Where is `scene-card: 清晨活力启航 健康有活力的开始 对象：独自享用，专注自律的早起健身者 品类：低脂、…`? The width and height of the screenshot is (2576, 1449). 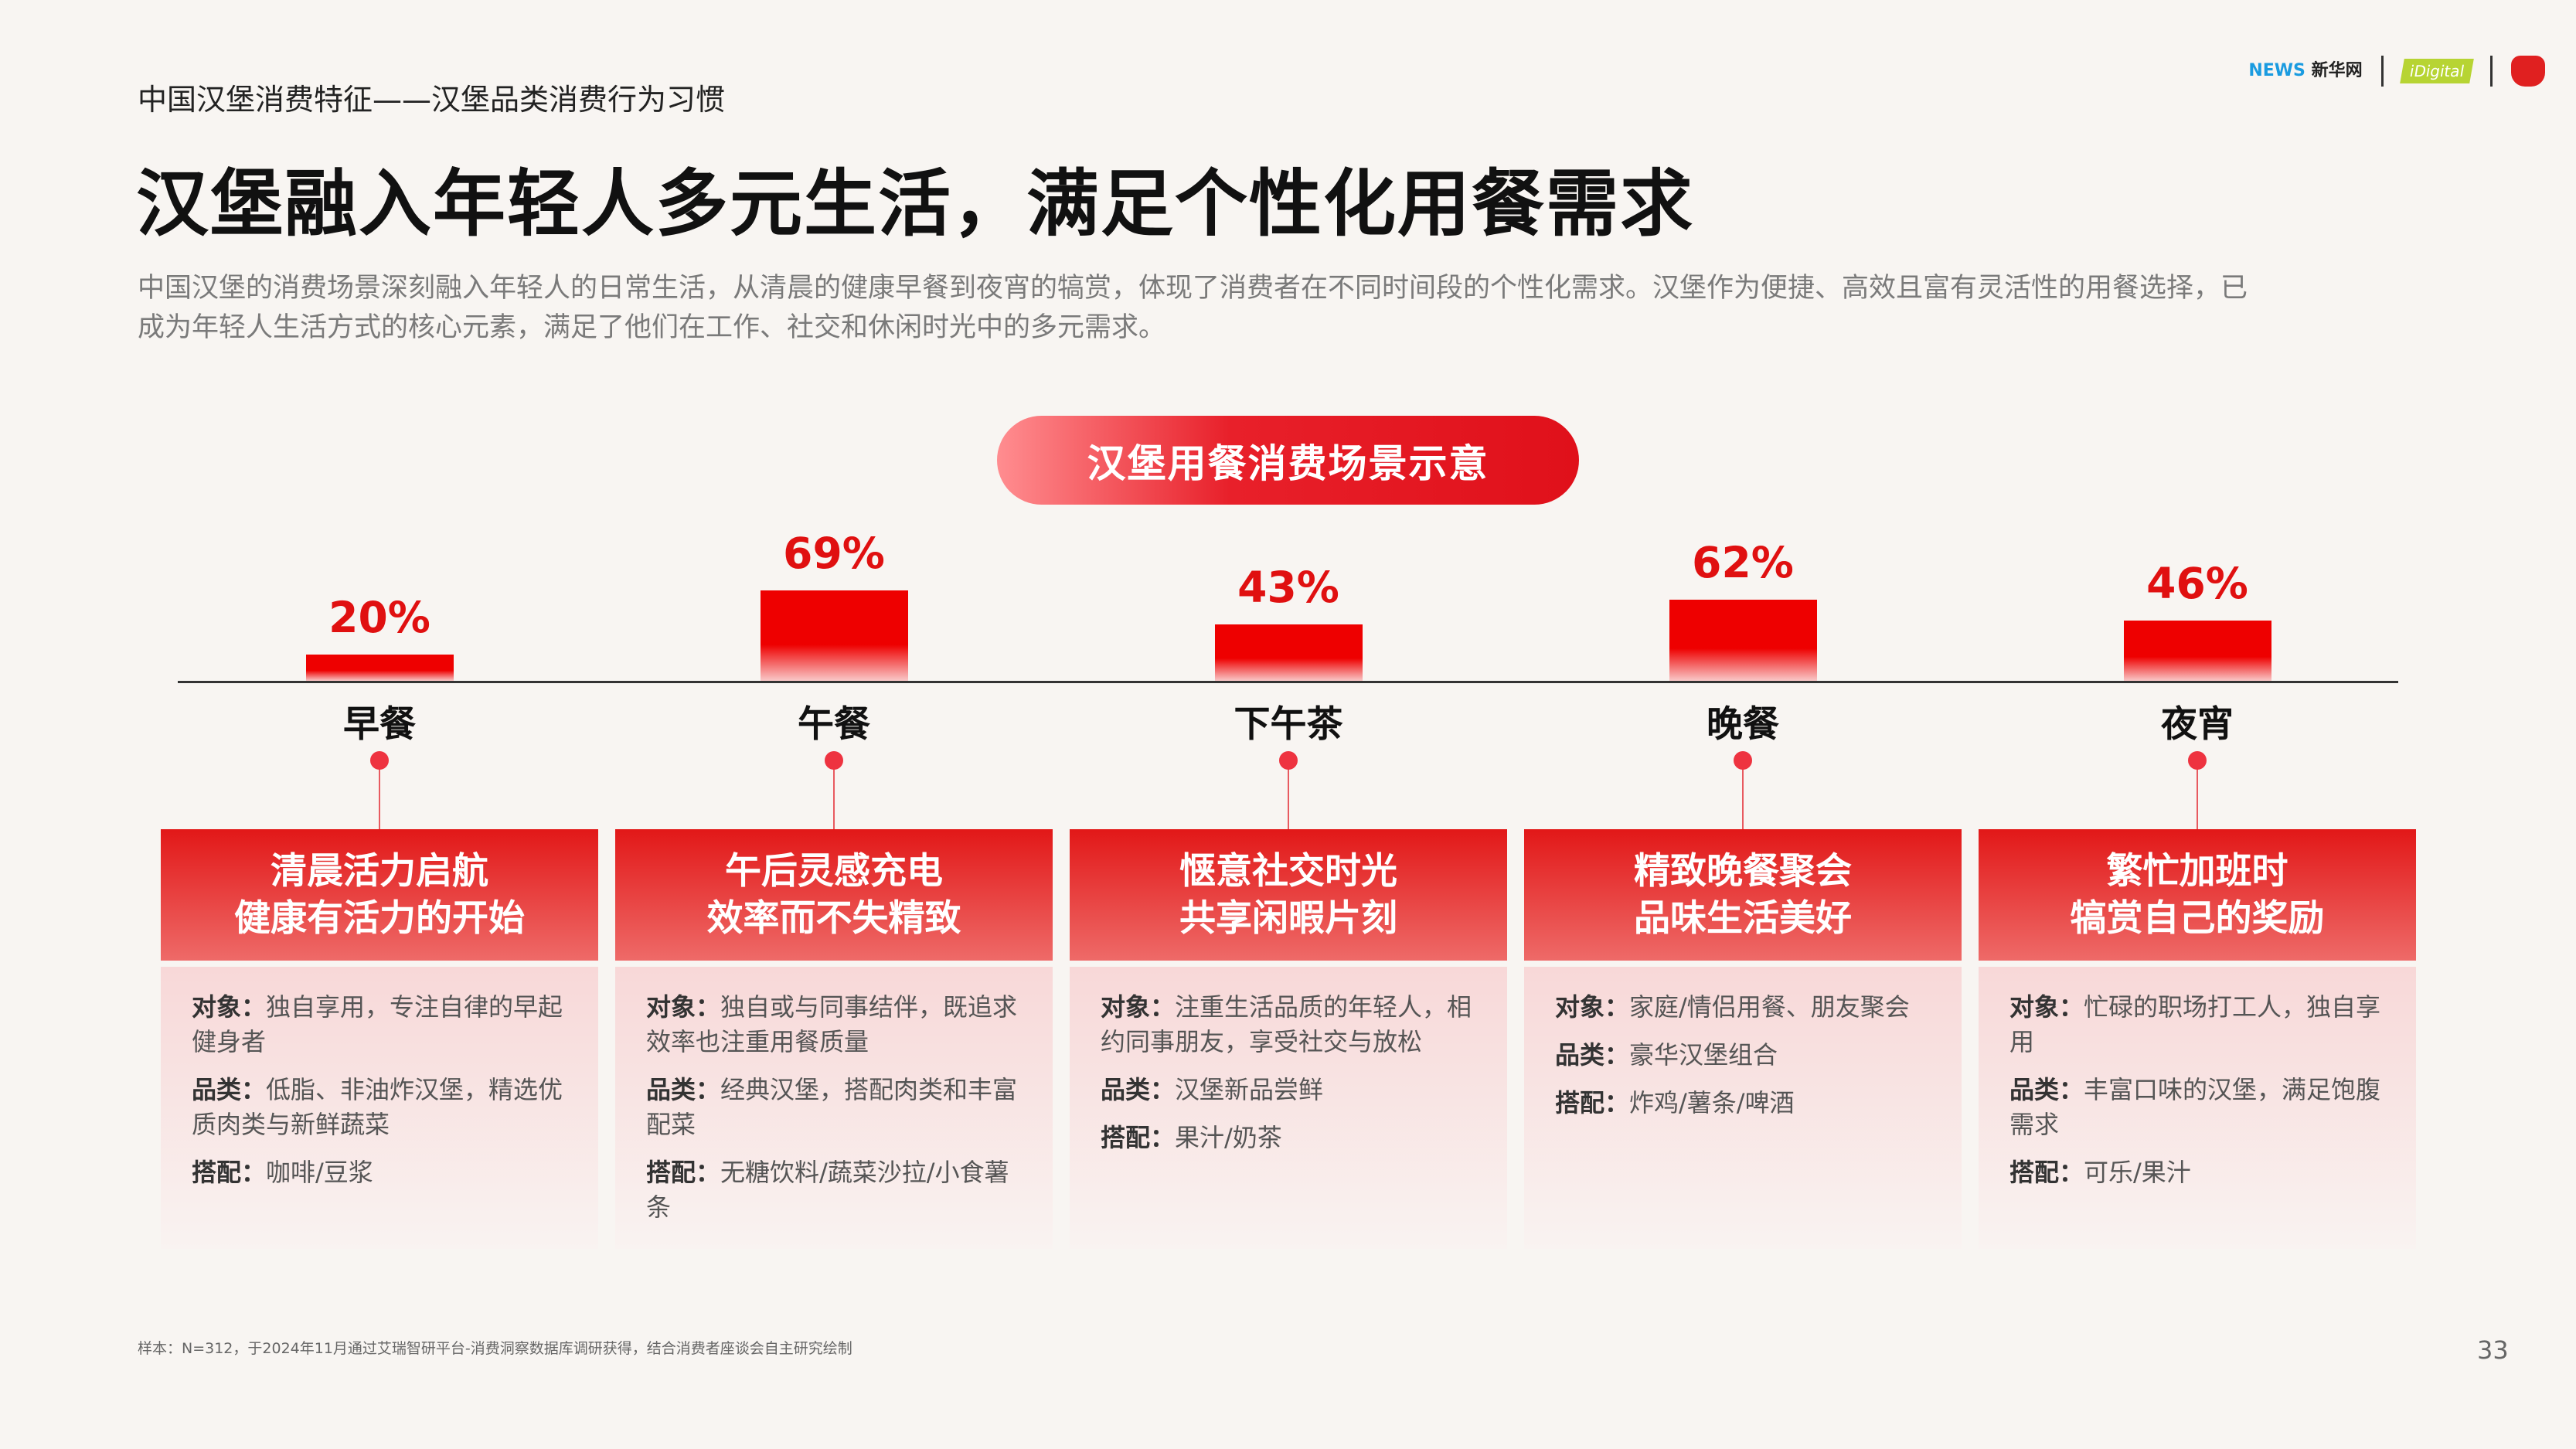
scene-card: 清晨活力启航 健康有活力的开始 对象：独自享用，专注自律的早起健身者 品类：低脂、… is located at coordinates (379, 1039).